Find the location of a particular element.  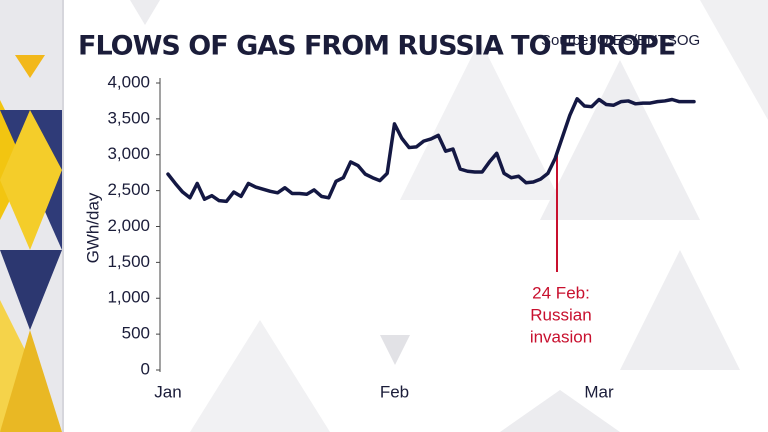

y-tick-label: 1,000 is located at coordinates (128, 297).